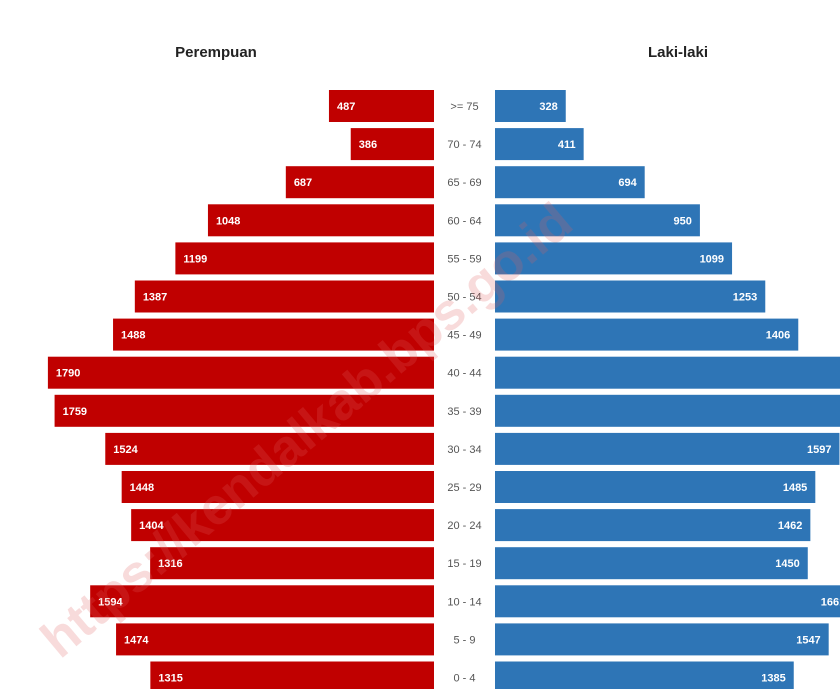 This screenshot has height=689, width=840. What do you see at coordinates (464, 298) in the screenshot?
I see `age-group-label: 50 - 54` at bounding box center [464, 298].